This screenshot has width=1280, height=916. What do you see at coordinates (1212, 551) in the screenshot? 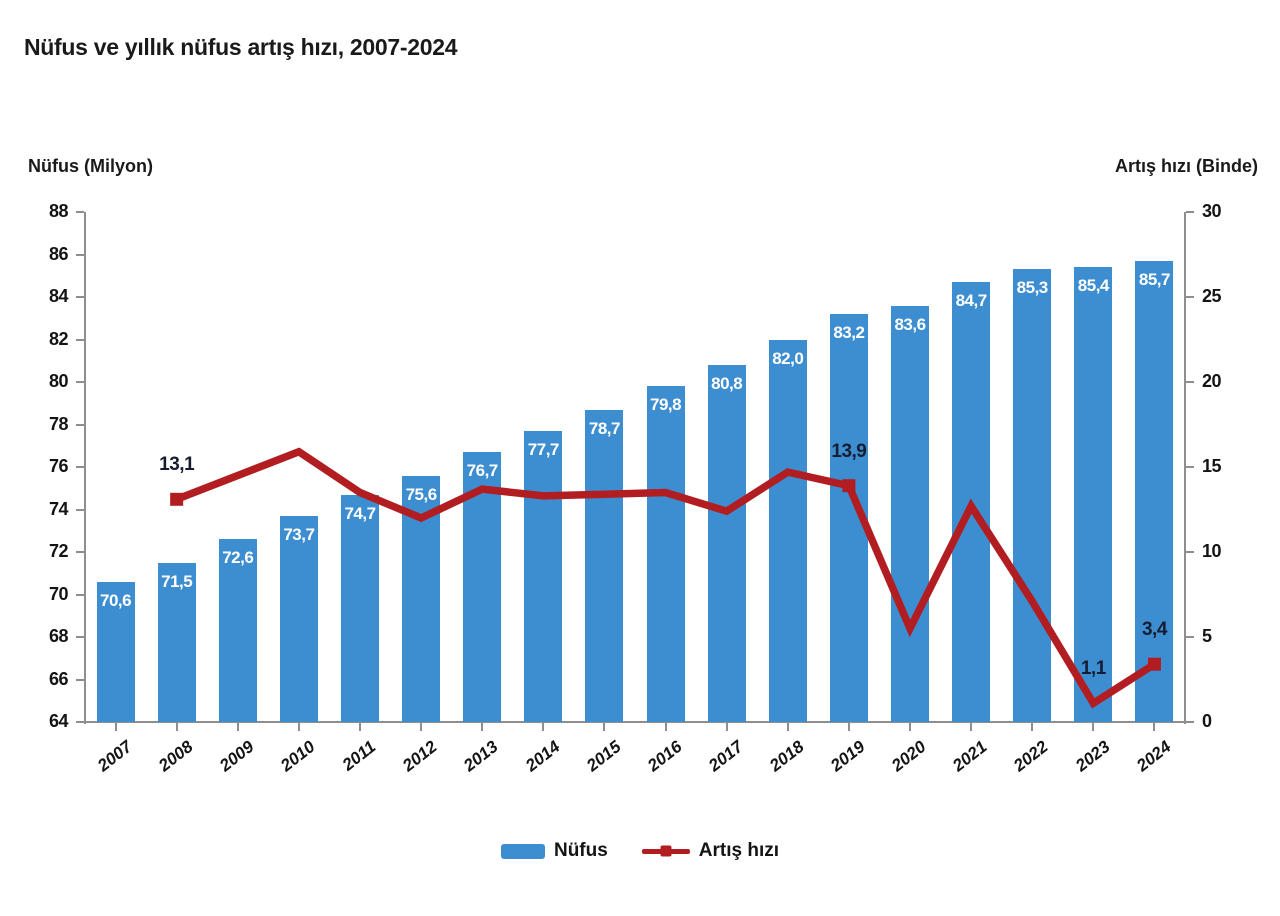
I see `right-axis-tick-label: 10` at bounding box center [1212, 551].